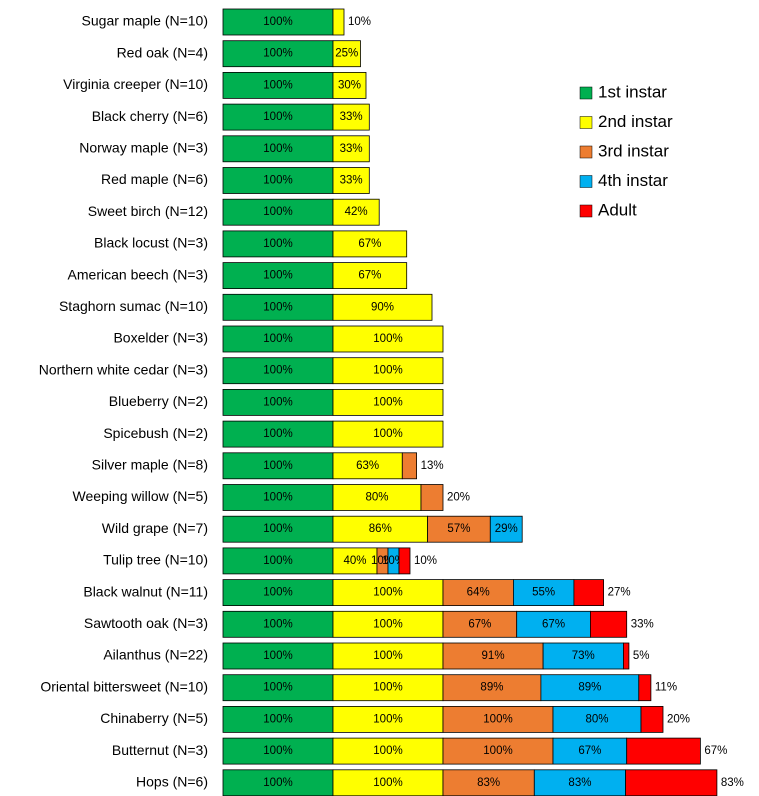 The image size is (759, 796). Describe the element at coordinates (148, 211) in the screenshot. I see `category-label: Sweet birch (N=12)` at that location.